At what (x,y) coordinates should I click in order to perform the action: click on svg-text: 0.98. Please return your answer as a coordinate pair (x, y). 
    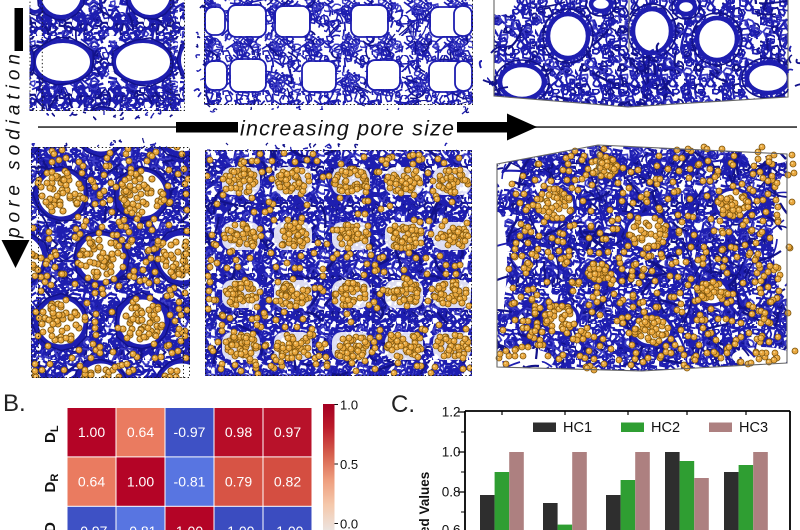
    Looking at the image, I should click on (238, 432).